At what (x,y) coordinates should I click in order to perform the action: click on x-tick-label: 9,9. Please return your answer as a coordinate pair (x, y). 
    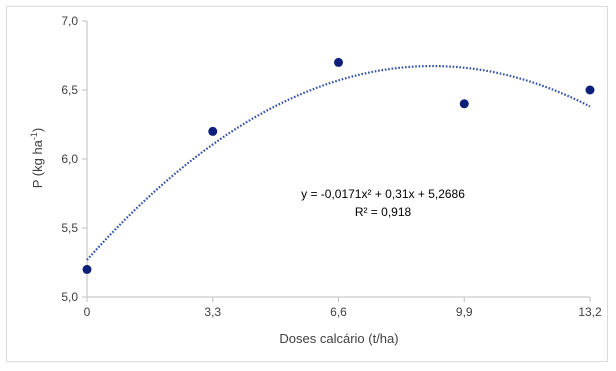
    Looking at the image, I should click on (464, 312).